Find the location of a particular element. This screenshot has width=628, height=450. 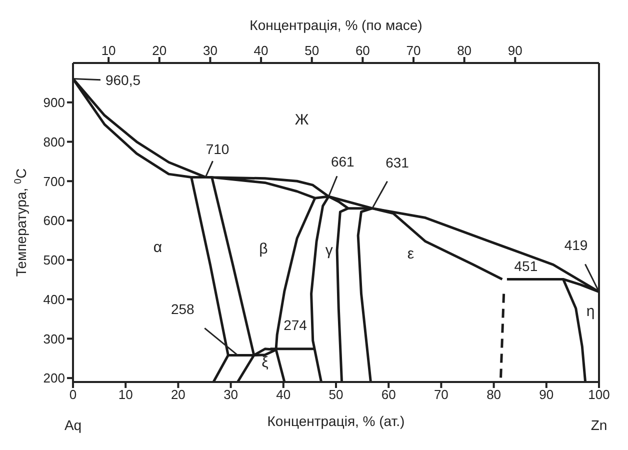

x2-tick-label: 90 is located at coordinates (515, 50).